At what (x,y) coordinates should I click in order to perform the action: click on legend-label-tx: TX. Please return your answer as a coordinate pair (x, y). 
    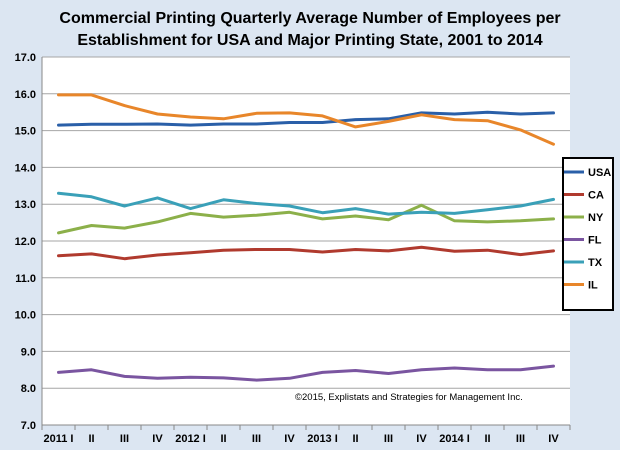
    Looking at the image, I should click on (595, 263).